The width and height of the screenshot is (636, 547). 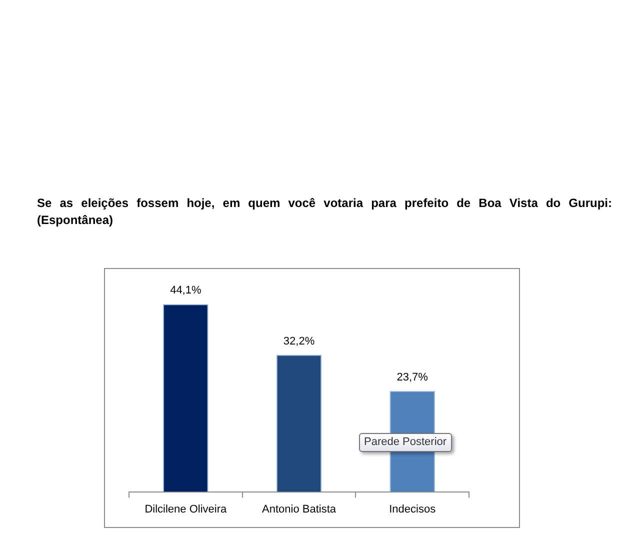 I want to click on x-tick-label: Antonio Batista, so click(x=299, y=509).